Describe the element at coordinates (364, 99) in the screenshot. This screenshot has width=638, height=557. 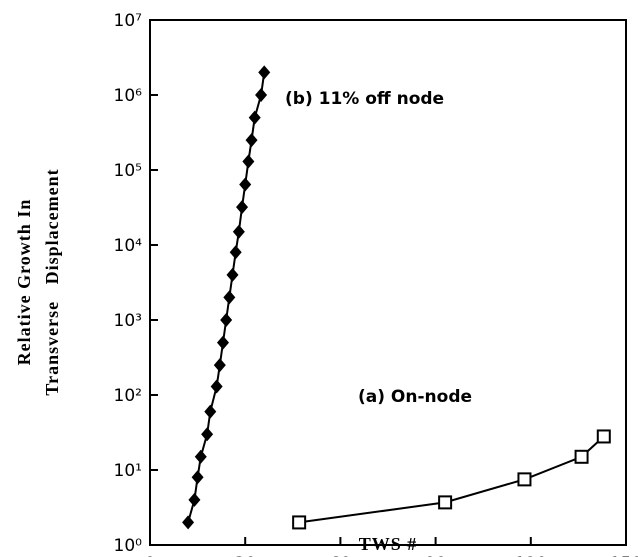
I see `series-label: (b) 11% off node` at that location.